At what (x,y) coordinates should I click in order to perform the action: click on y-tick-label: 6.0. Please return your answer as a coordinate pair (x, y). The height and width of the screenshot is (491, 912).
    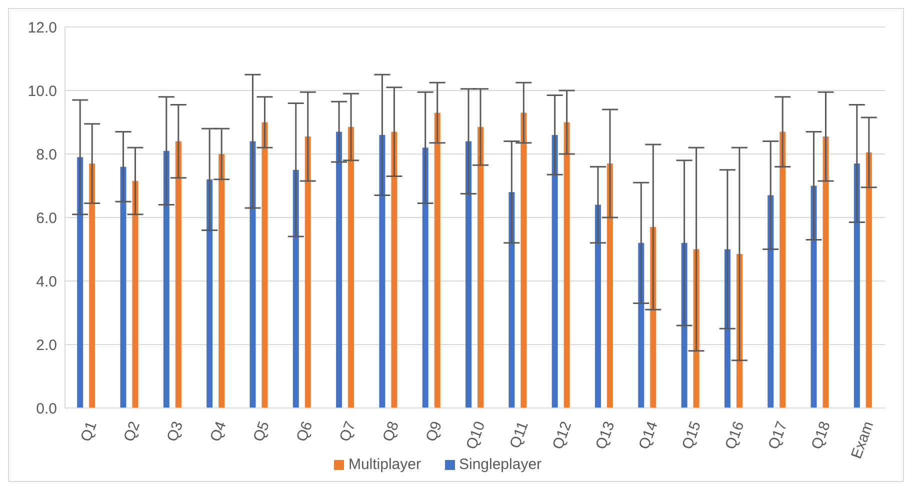
    Looking at the image, I should click on (46, 218).